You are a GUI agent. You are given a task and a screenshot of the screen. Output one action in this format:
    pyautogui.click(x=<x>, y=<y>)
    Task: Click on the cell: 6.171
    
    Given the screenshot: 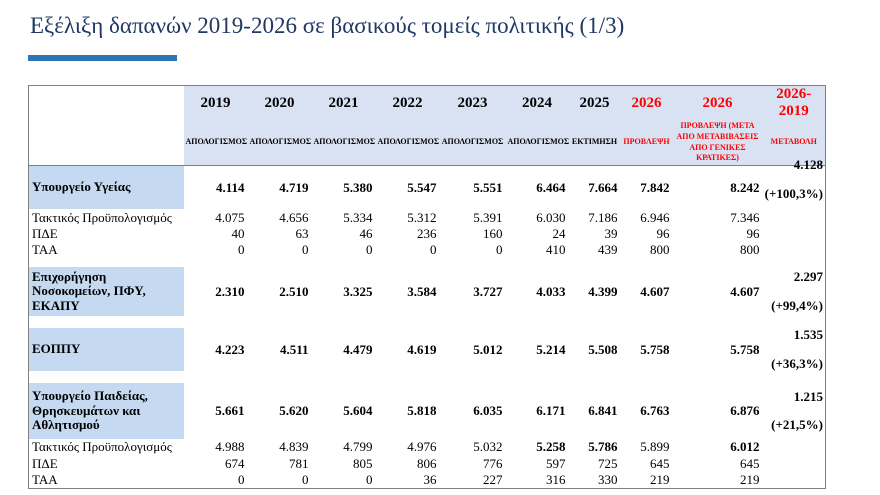 What is the action you would take?
    pyautogui.click(x=551, y=410)
    